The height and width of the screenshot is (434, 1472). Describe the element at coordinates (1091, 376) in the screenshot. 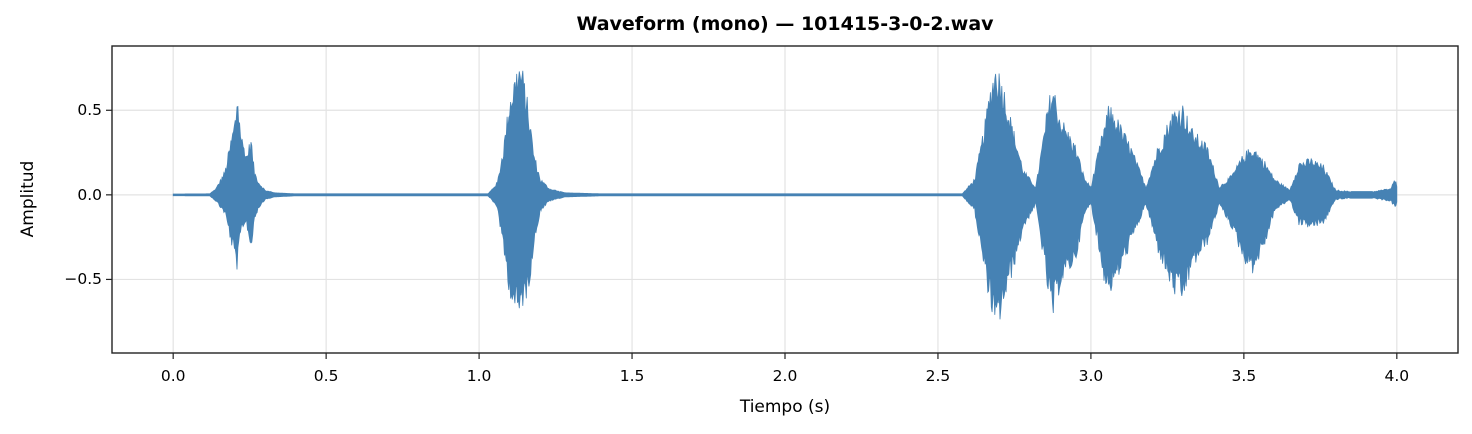

I see `x-tick-label: 3.0` at that location.